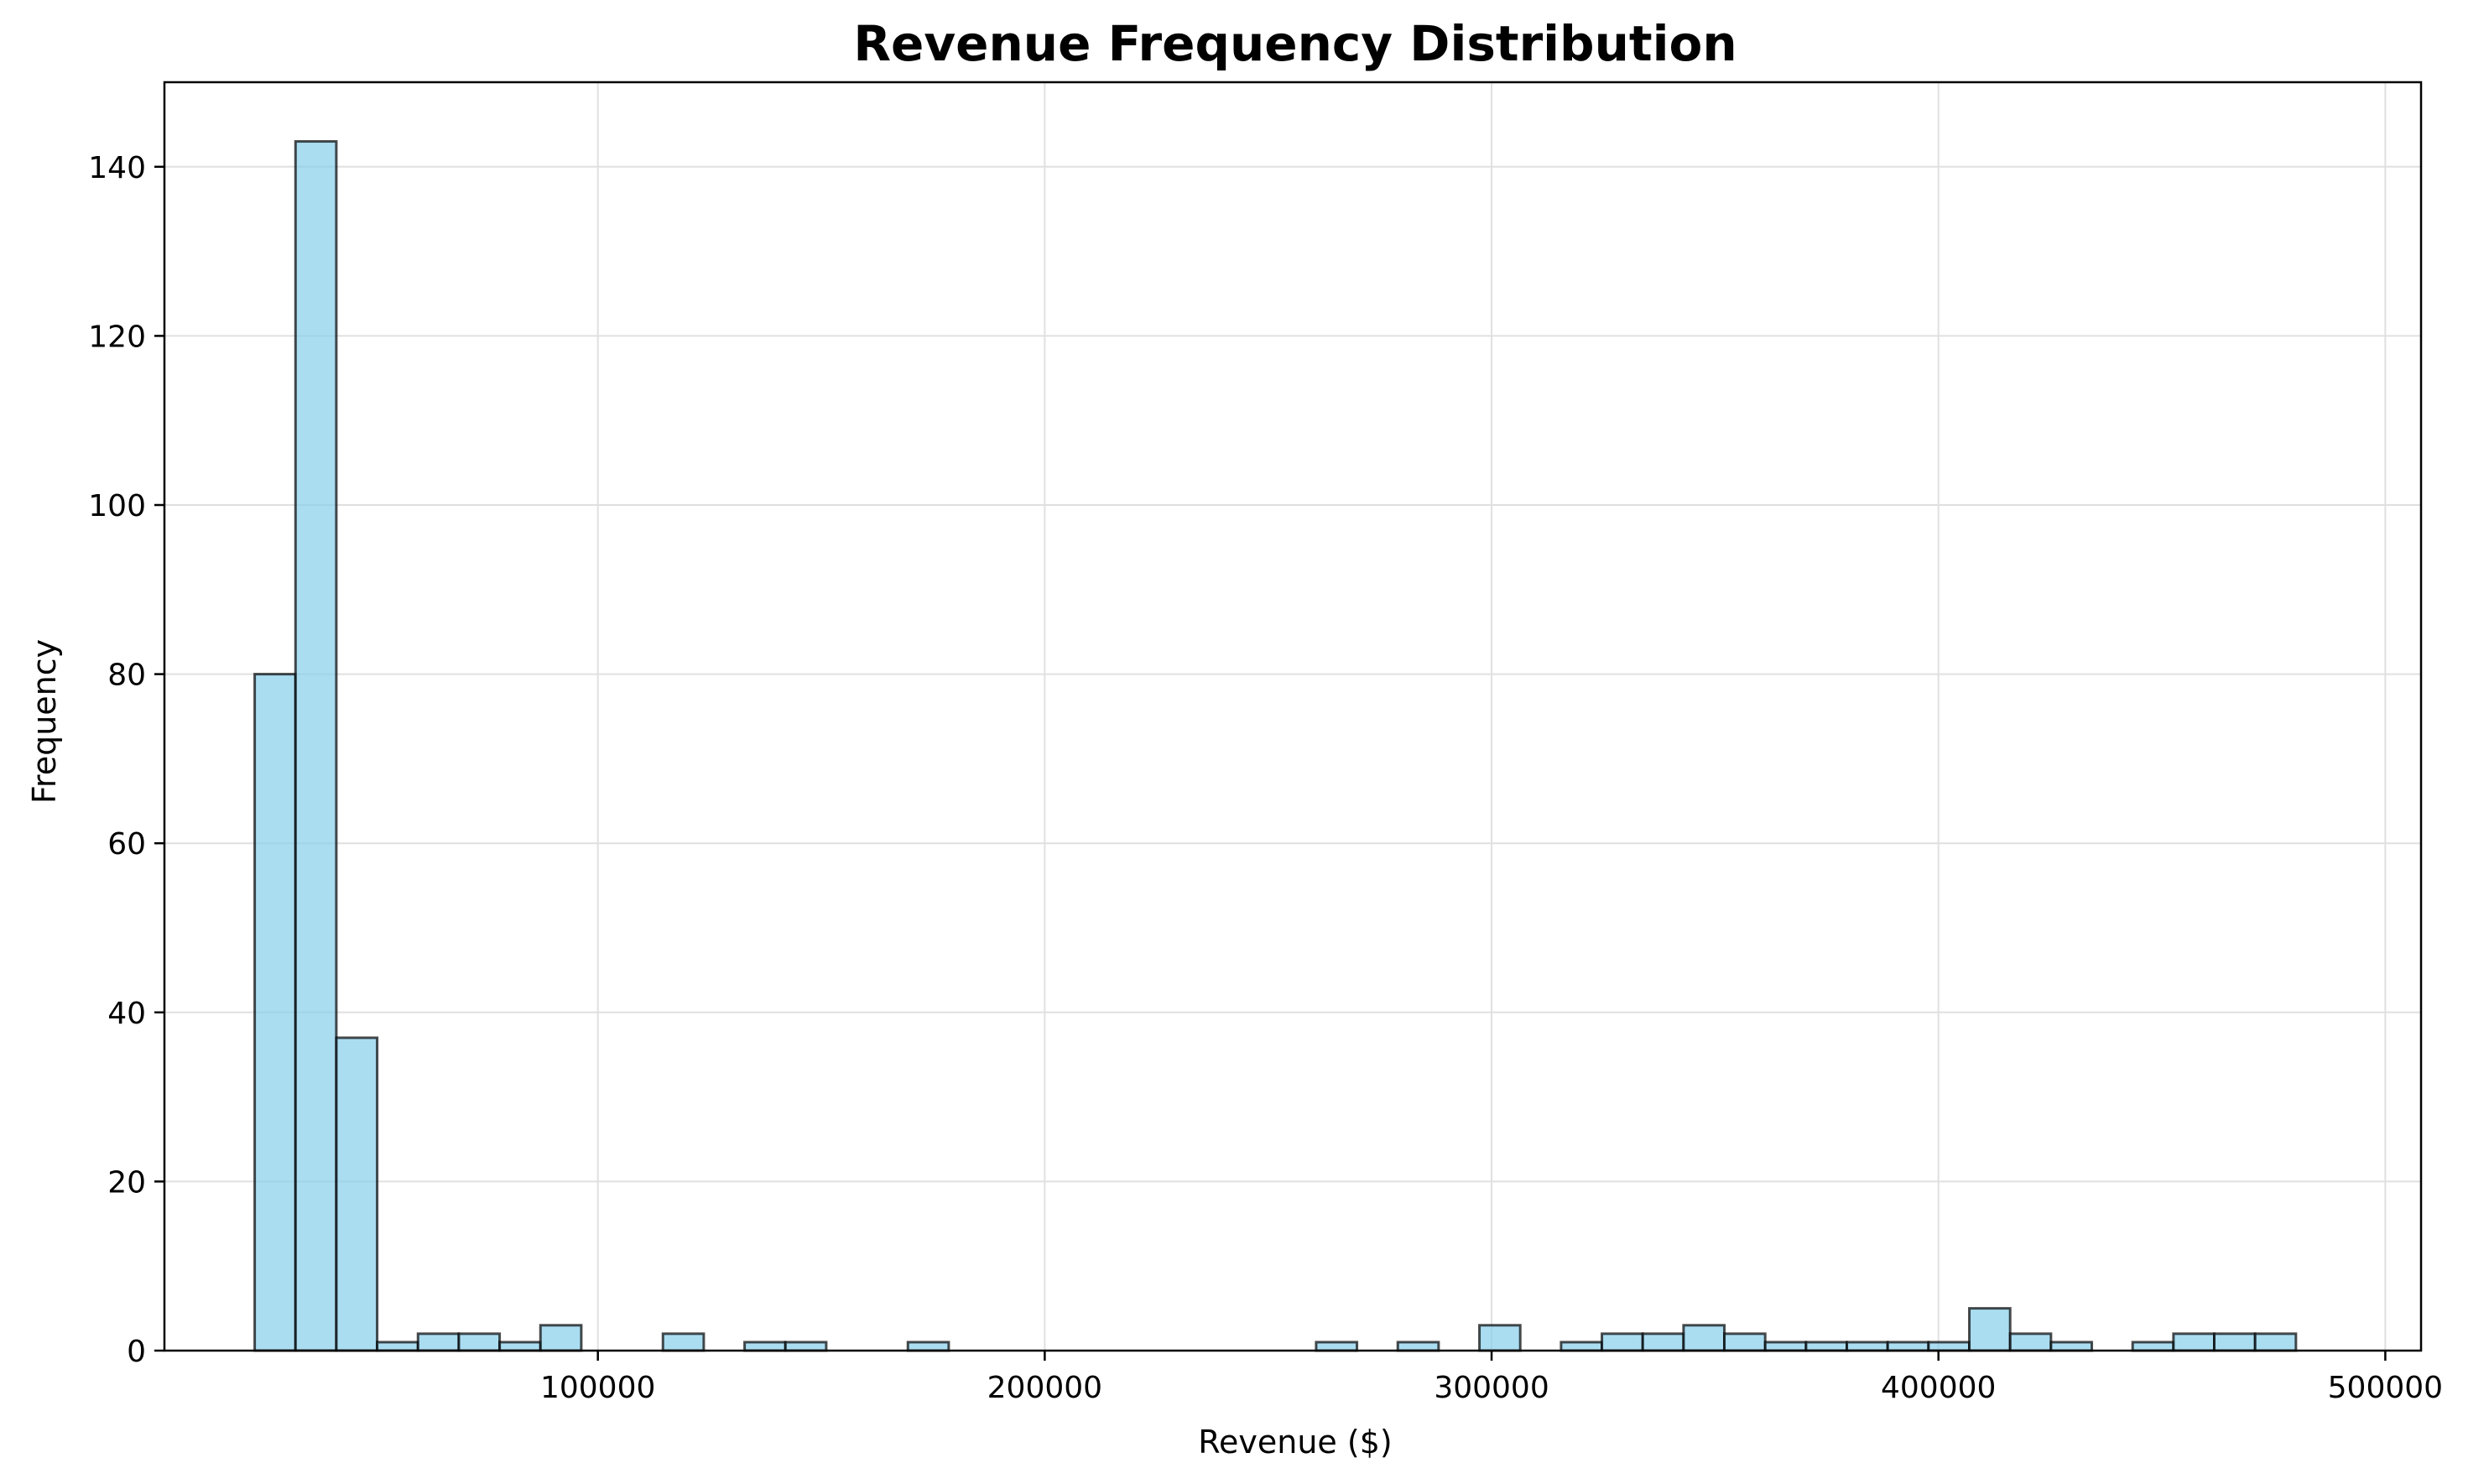  Describe the element at coordinates (44, 721) in the screenshot. I see `y-axis-label: Frequency` at that location.